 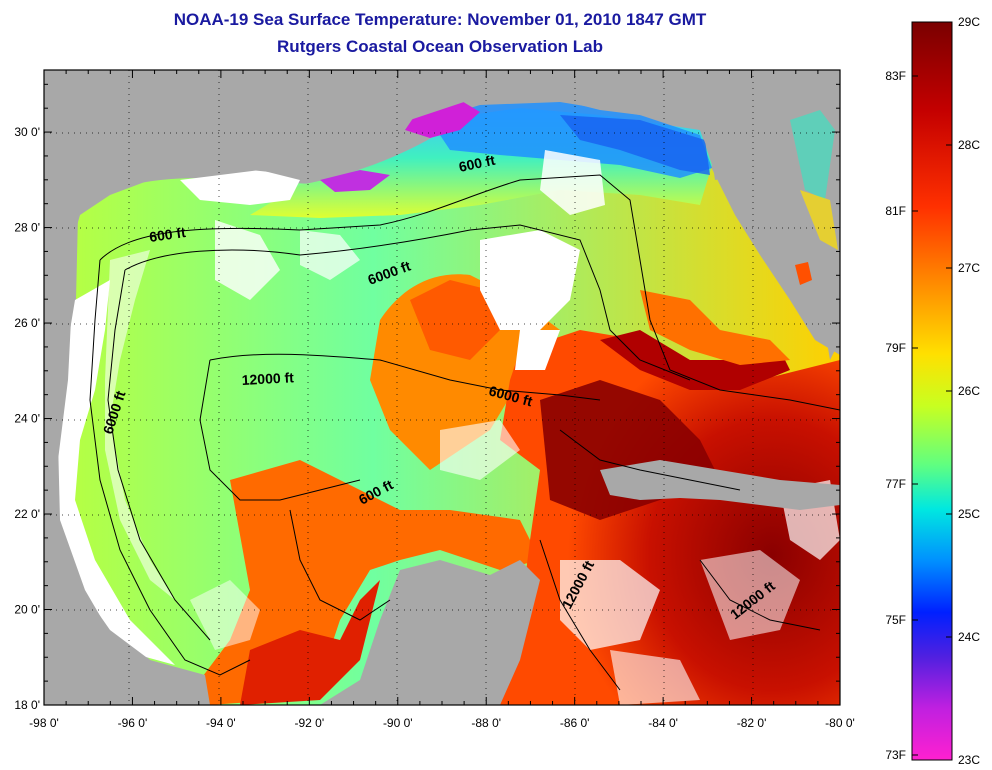 I want to click on colorbar, so click(x=932, y=391).